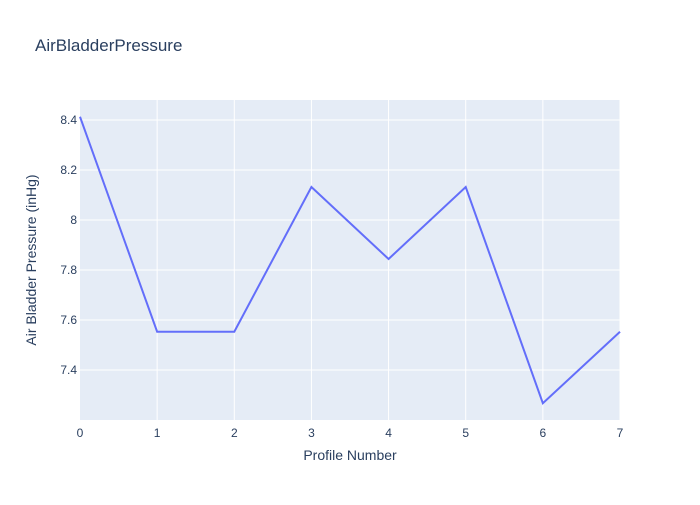 This screenshot has width=700, height=505. Describe the element at coordinates (68, 270) in the screenshot. I see `y-tick-label: 7.8` at that location.